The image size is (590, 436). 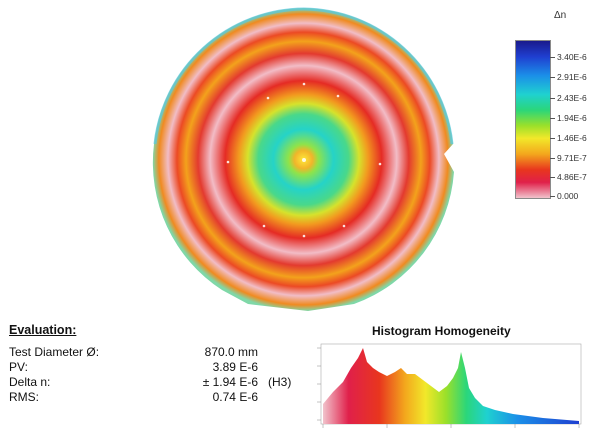 I want to click on legend-tick-label: 4.86E-7, so click(x=572, y=177).